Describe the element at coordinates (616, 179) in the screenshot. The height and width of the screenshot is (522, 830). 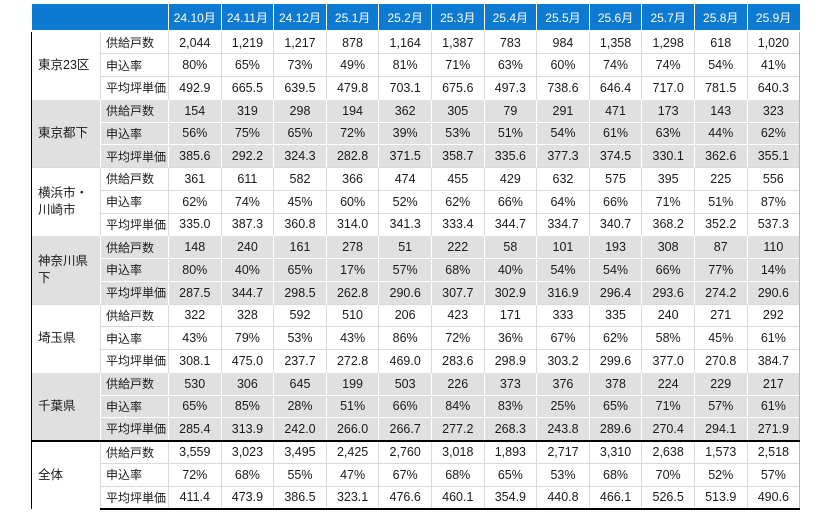
I see `value-cell: 575` at that location.